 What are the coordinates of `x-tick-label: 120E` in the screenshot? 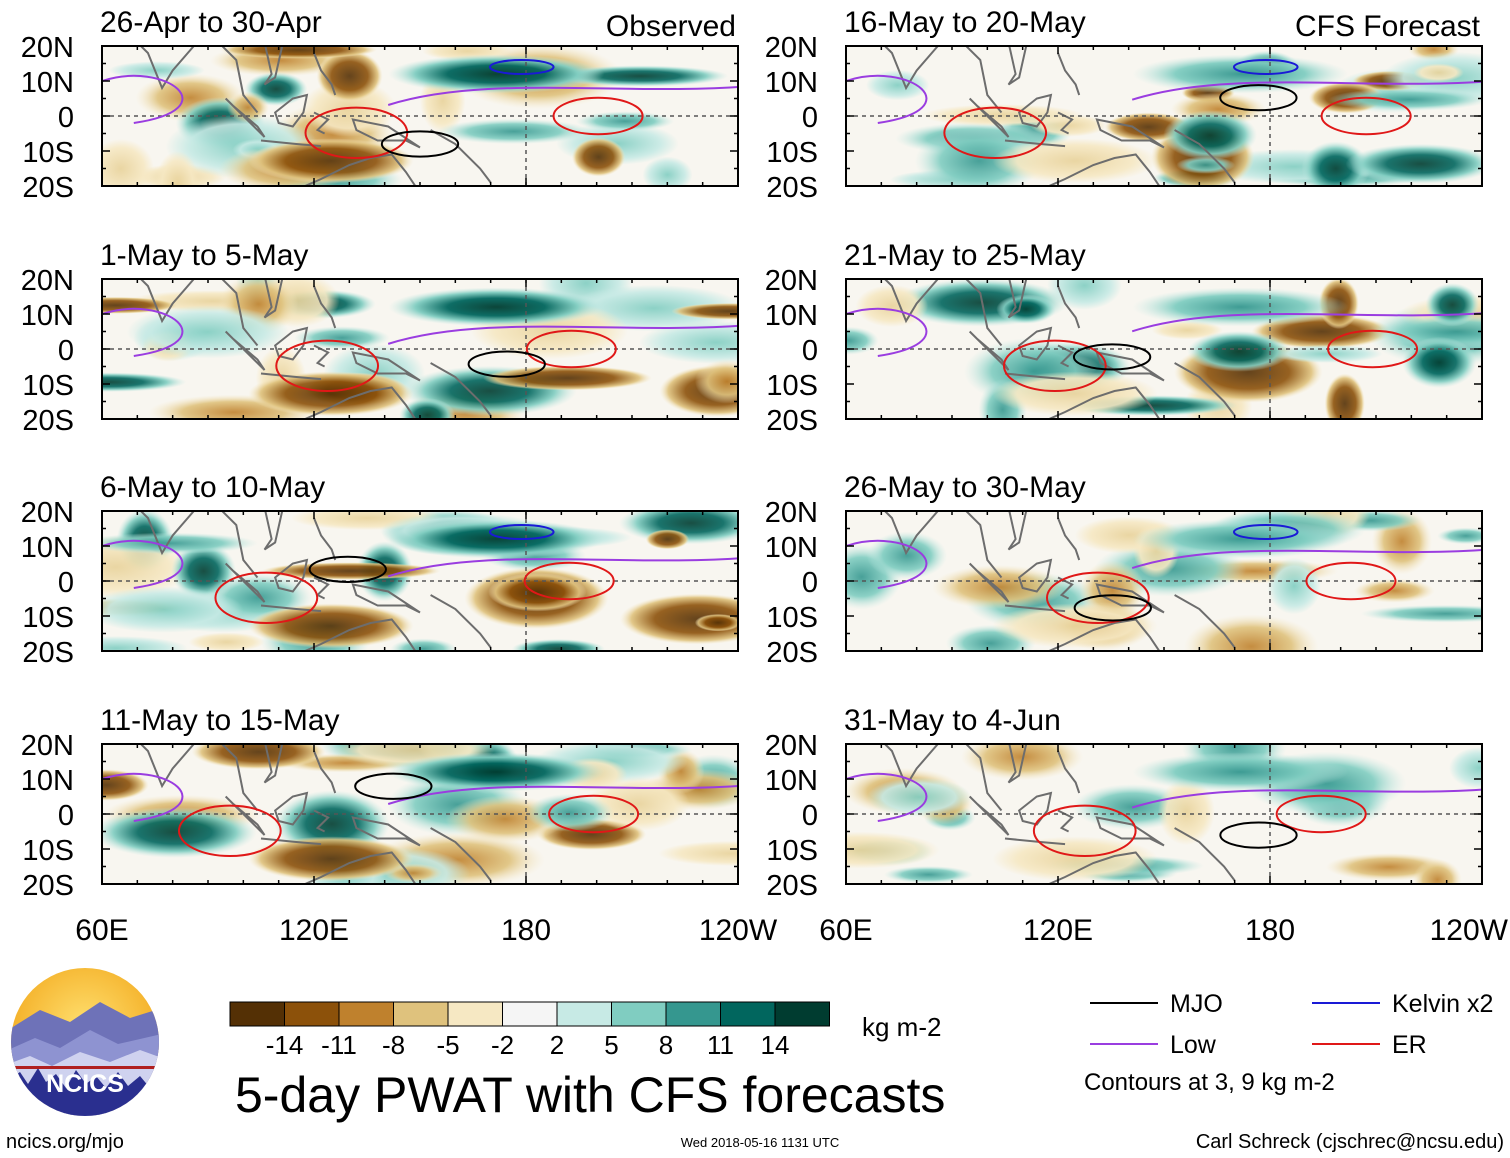 It's located at (1058, 930).